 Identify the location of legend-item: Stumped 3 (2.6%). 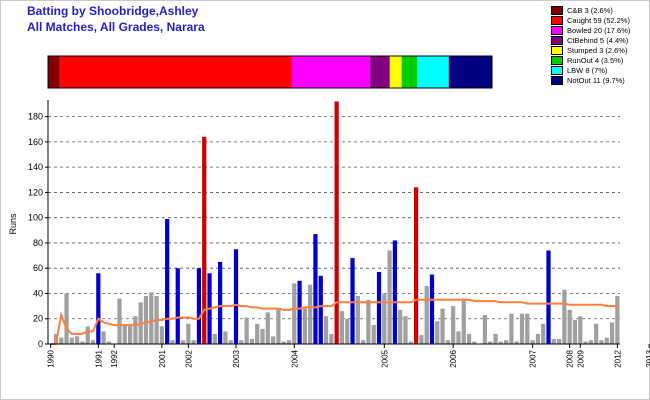
(599, 50).